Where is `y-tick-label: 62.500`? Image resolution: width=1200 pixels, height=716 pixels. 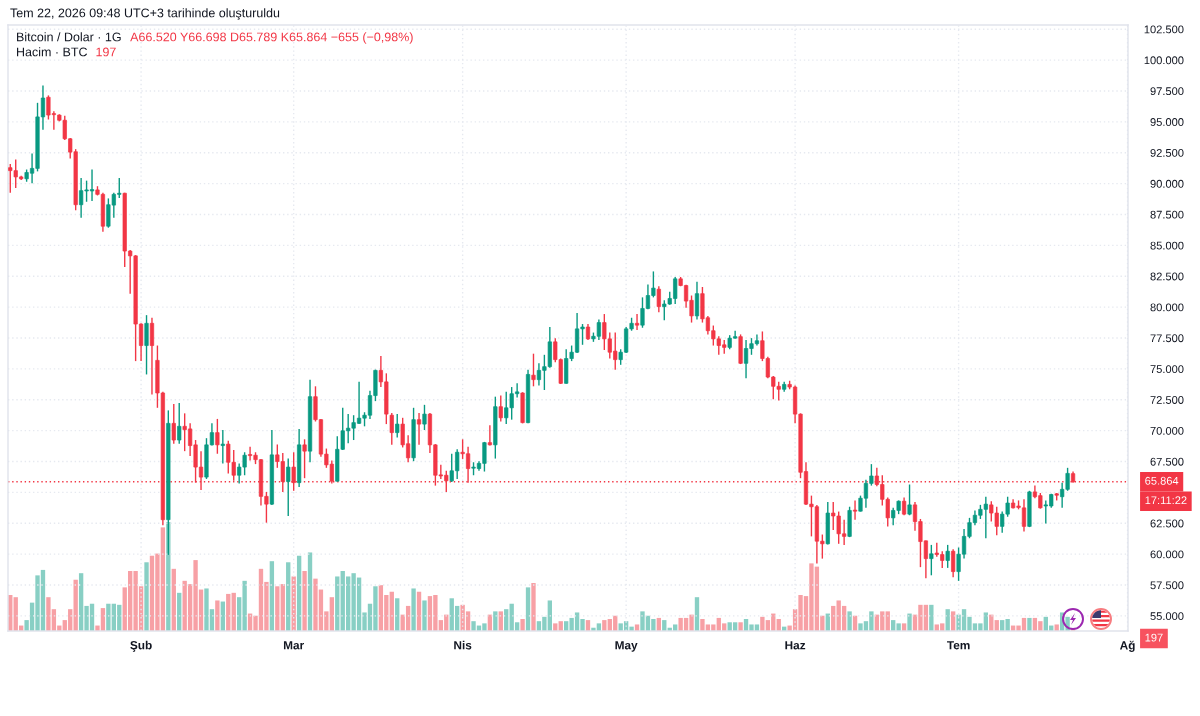
y-tick-label: 62.500 is located at coordinates (1167, 523).